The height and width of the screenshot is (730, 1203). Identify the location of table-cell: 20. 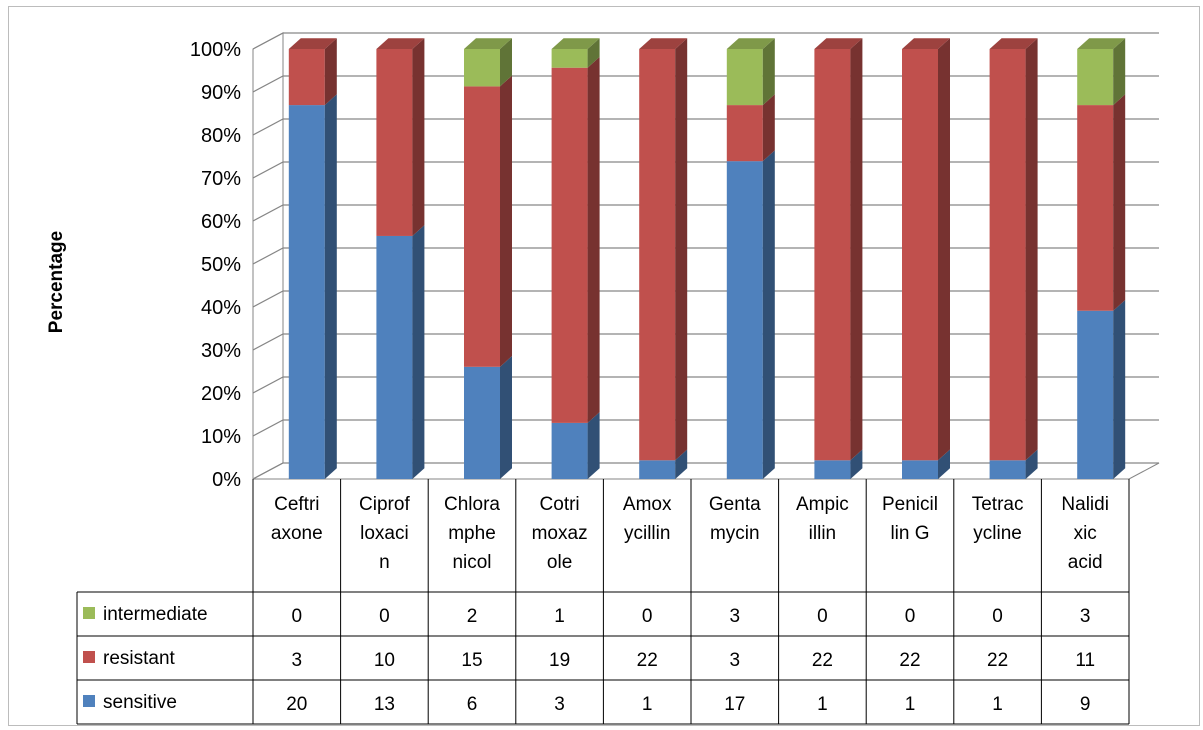
(296, 704).